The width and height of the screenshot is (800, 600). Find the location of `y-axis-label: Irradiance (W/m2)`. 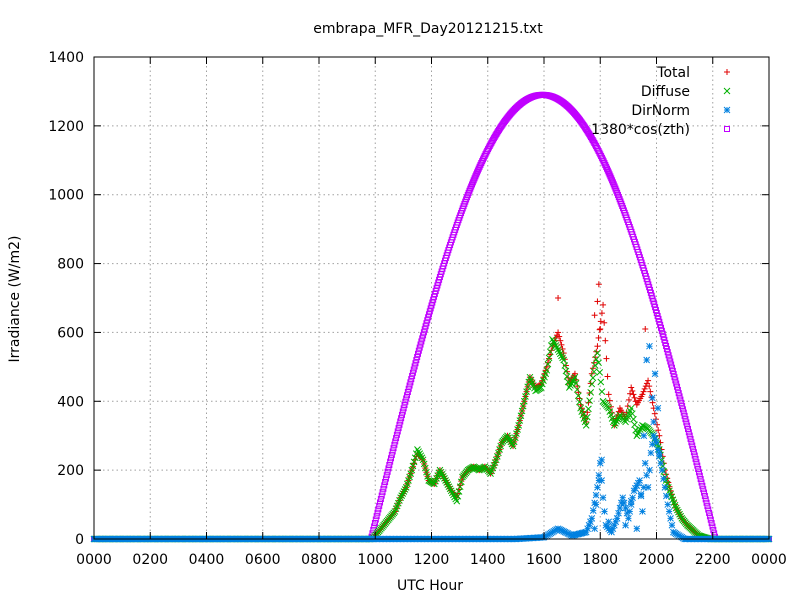

y-axis-label: Irradiance (W/m2) is located at coordinates (15, 299).